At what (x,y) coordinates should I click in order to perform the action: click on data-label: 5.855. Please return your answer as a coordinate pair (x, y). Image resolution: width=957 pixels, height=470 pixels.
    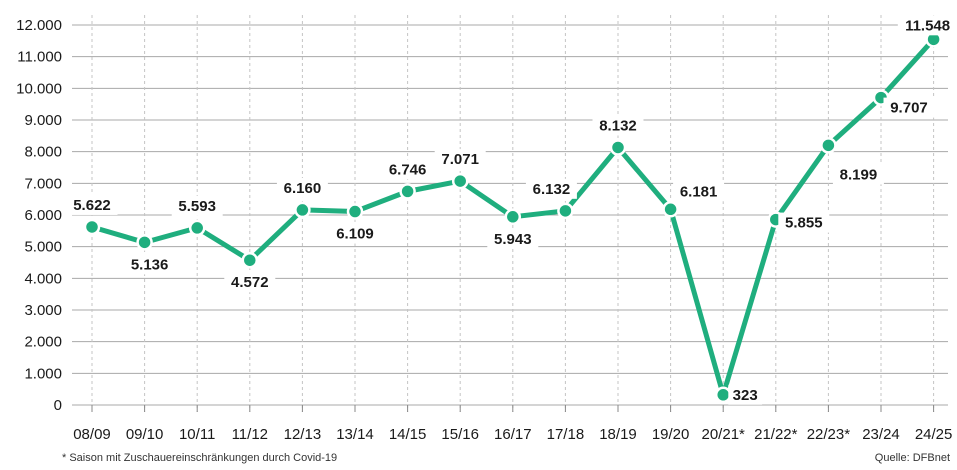
    Looking at the image, I should click on (804, 223).